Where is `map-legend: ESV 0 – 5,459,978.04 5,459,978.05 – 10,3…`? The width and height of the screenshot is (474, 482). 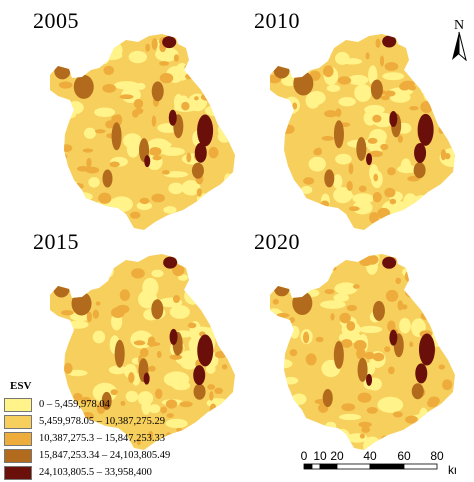
map-legend: ESV 0 – 5,459,978.04 5,459,978.05 – 10,3… is located at coordinates (104, 430).